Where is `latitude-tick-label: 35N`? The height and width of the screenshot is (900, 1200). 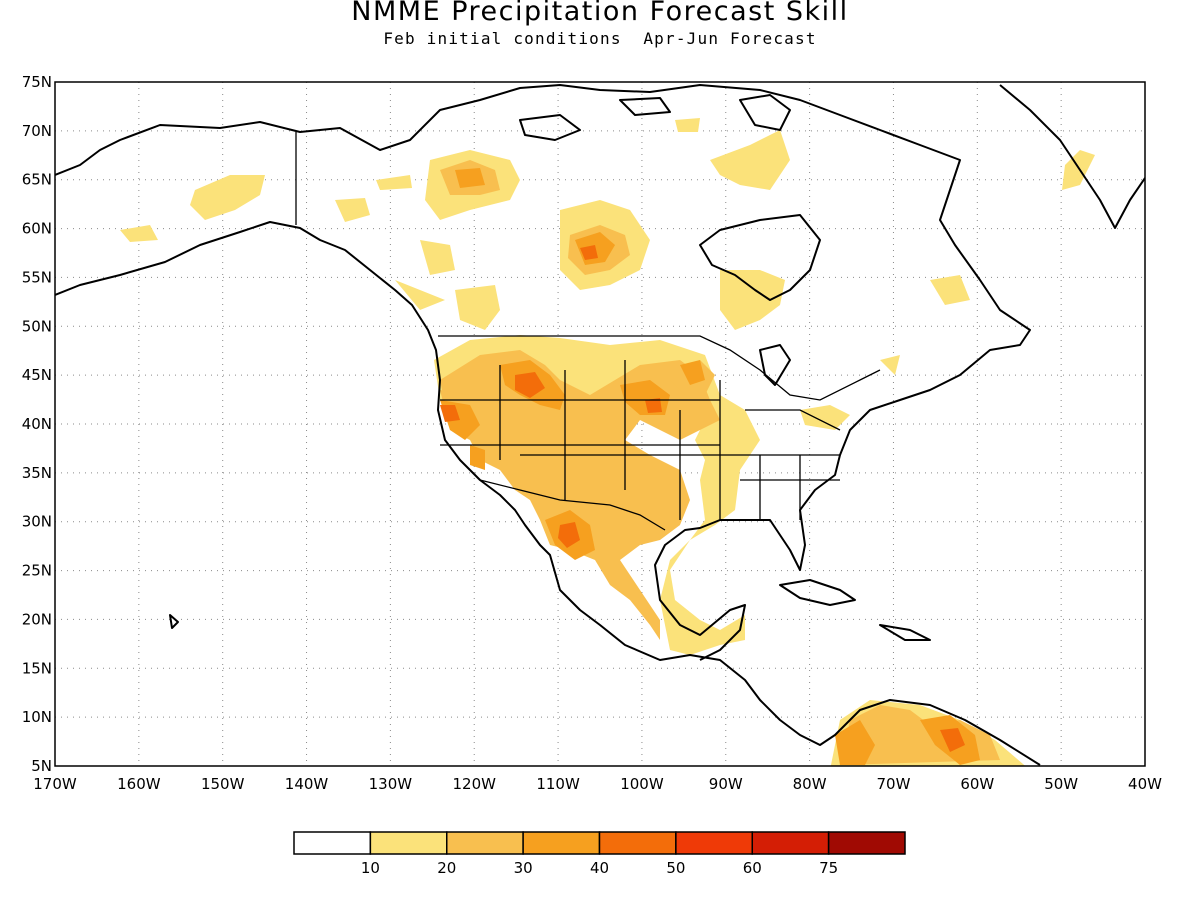
latitude-tick-label: 35N is located at coordinates (37, 473).